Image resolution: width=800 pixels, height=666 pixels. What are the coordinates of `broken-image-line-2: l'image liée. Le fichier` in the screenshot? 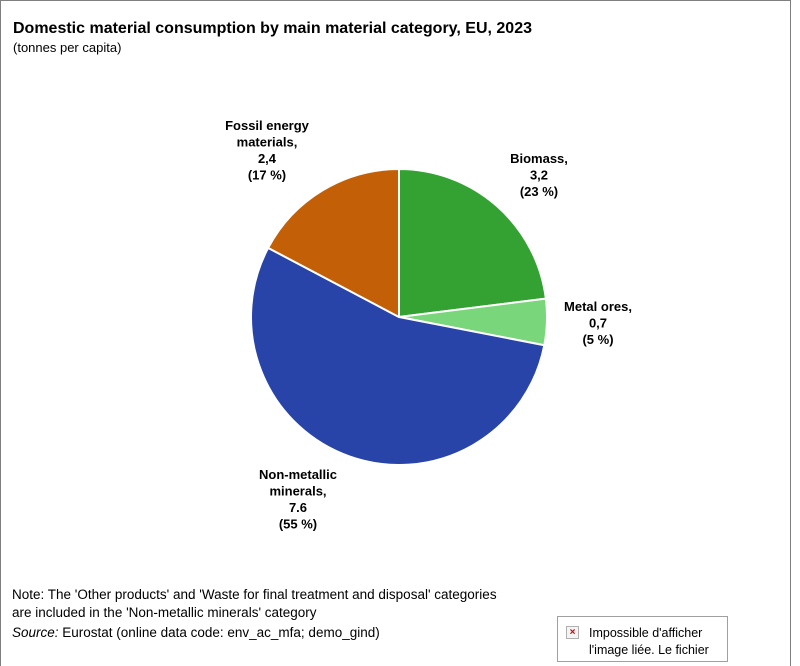 It's located at (649, 650).